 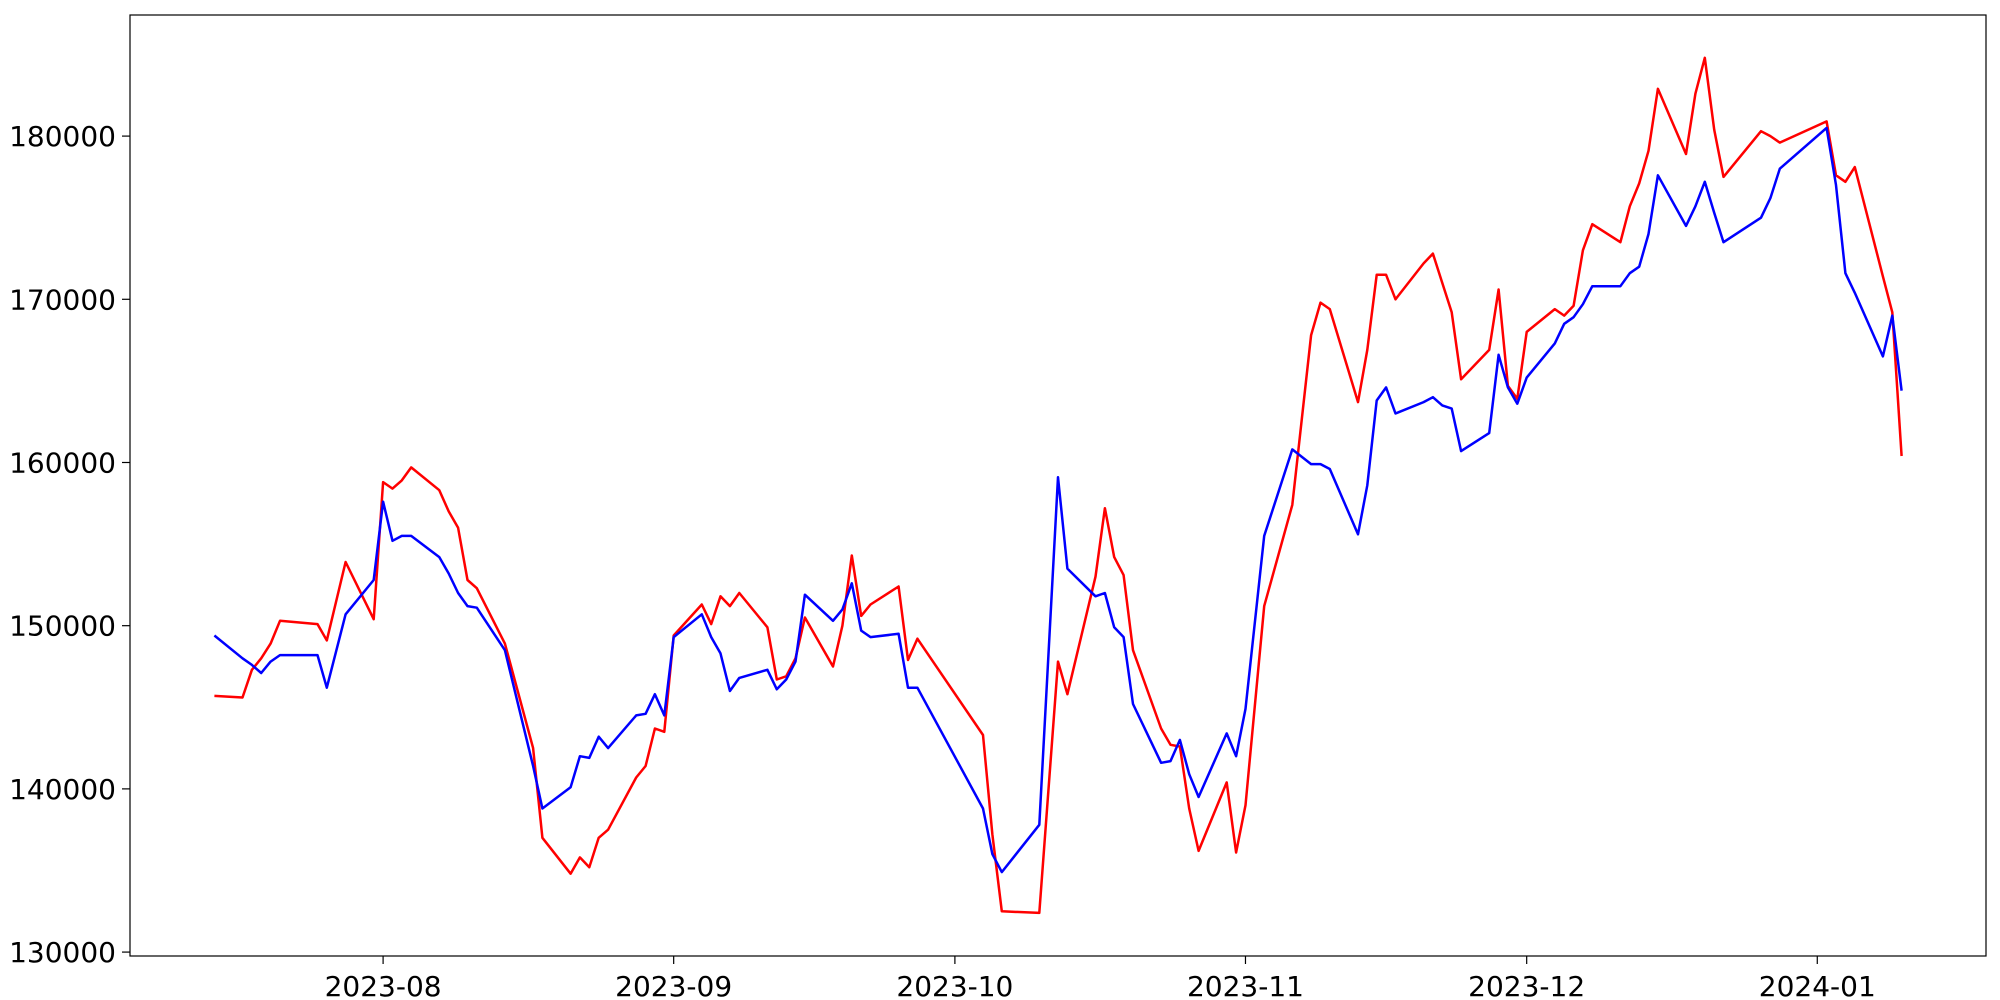 I want to click on x-tick-label: 2024-01, so click(x=1817, y=985).